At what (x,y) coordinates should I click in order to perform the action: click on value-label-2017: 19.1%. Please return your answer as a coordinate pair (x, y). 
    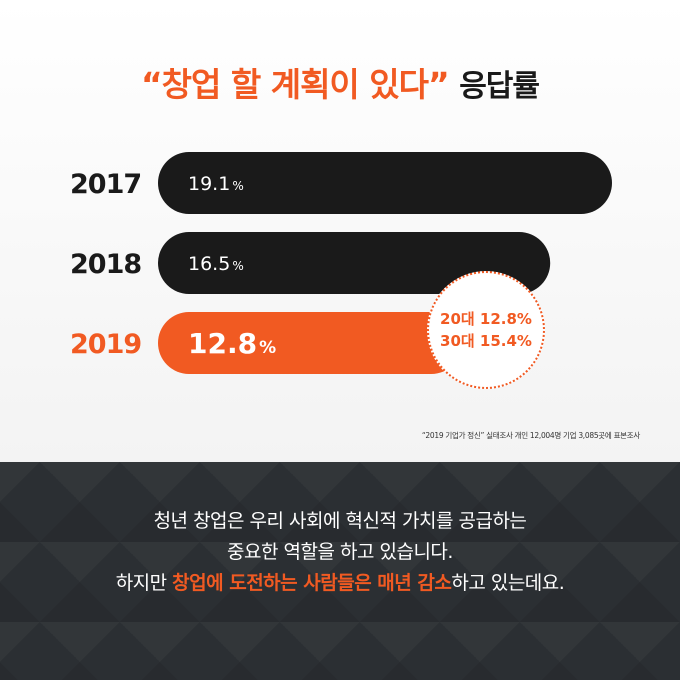
    Looking at the image, I should click on (216, 184).